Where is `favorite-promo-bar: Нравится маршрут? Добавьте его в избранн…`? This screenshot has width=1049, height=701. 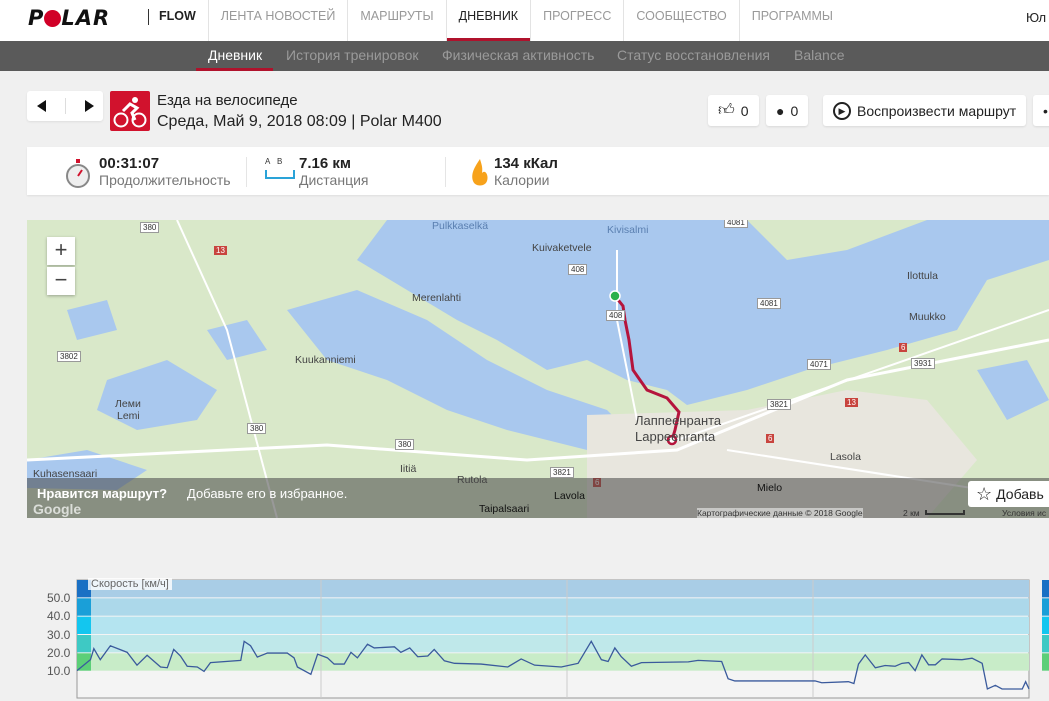
favorite-promo-bar: Нравится маршрут? Добавьте его в избранн… is located at coordinates (538, 498).